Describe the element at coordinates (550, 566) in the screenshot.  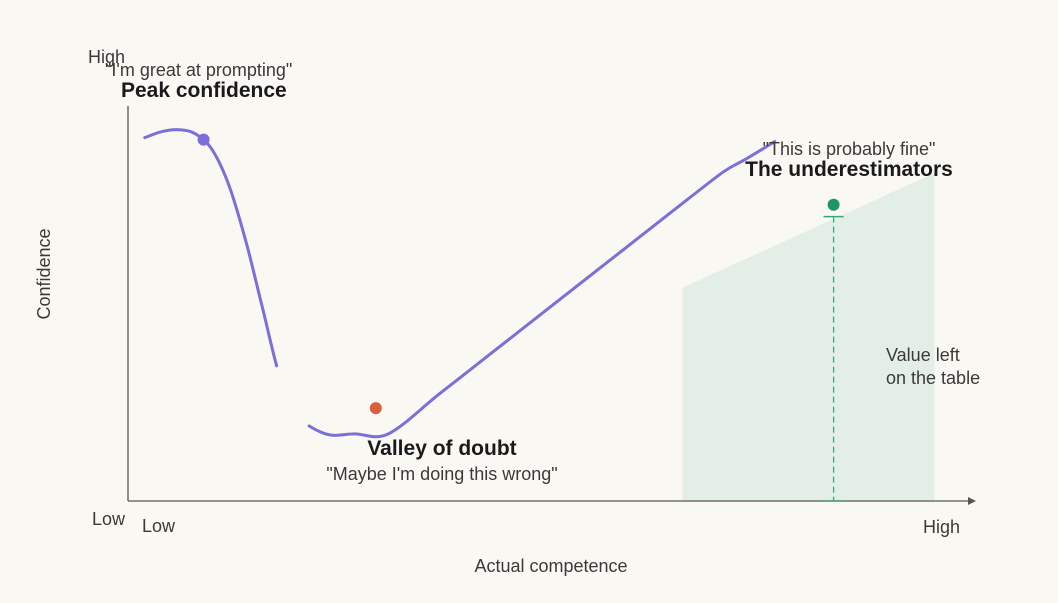
I see `x-axis-title: Actual competence` at that location.